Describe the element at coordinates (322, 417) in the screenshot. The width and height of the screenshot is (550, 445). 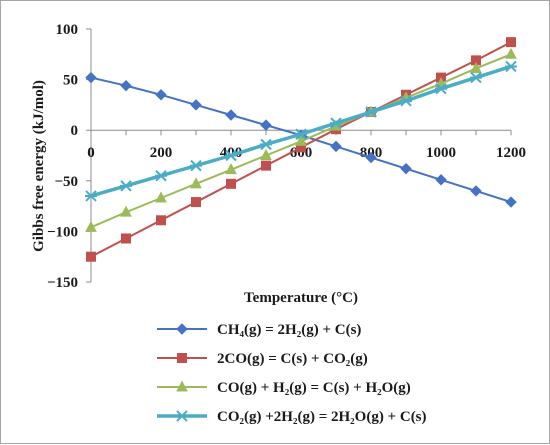
I see `legend-label: CO₂(g) +2H₂(g) = 2H₂O(g) + C(s)` at that location.